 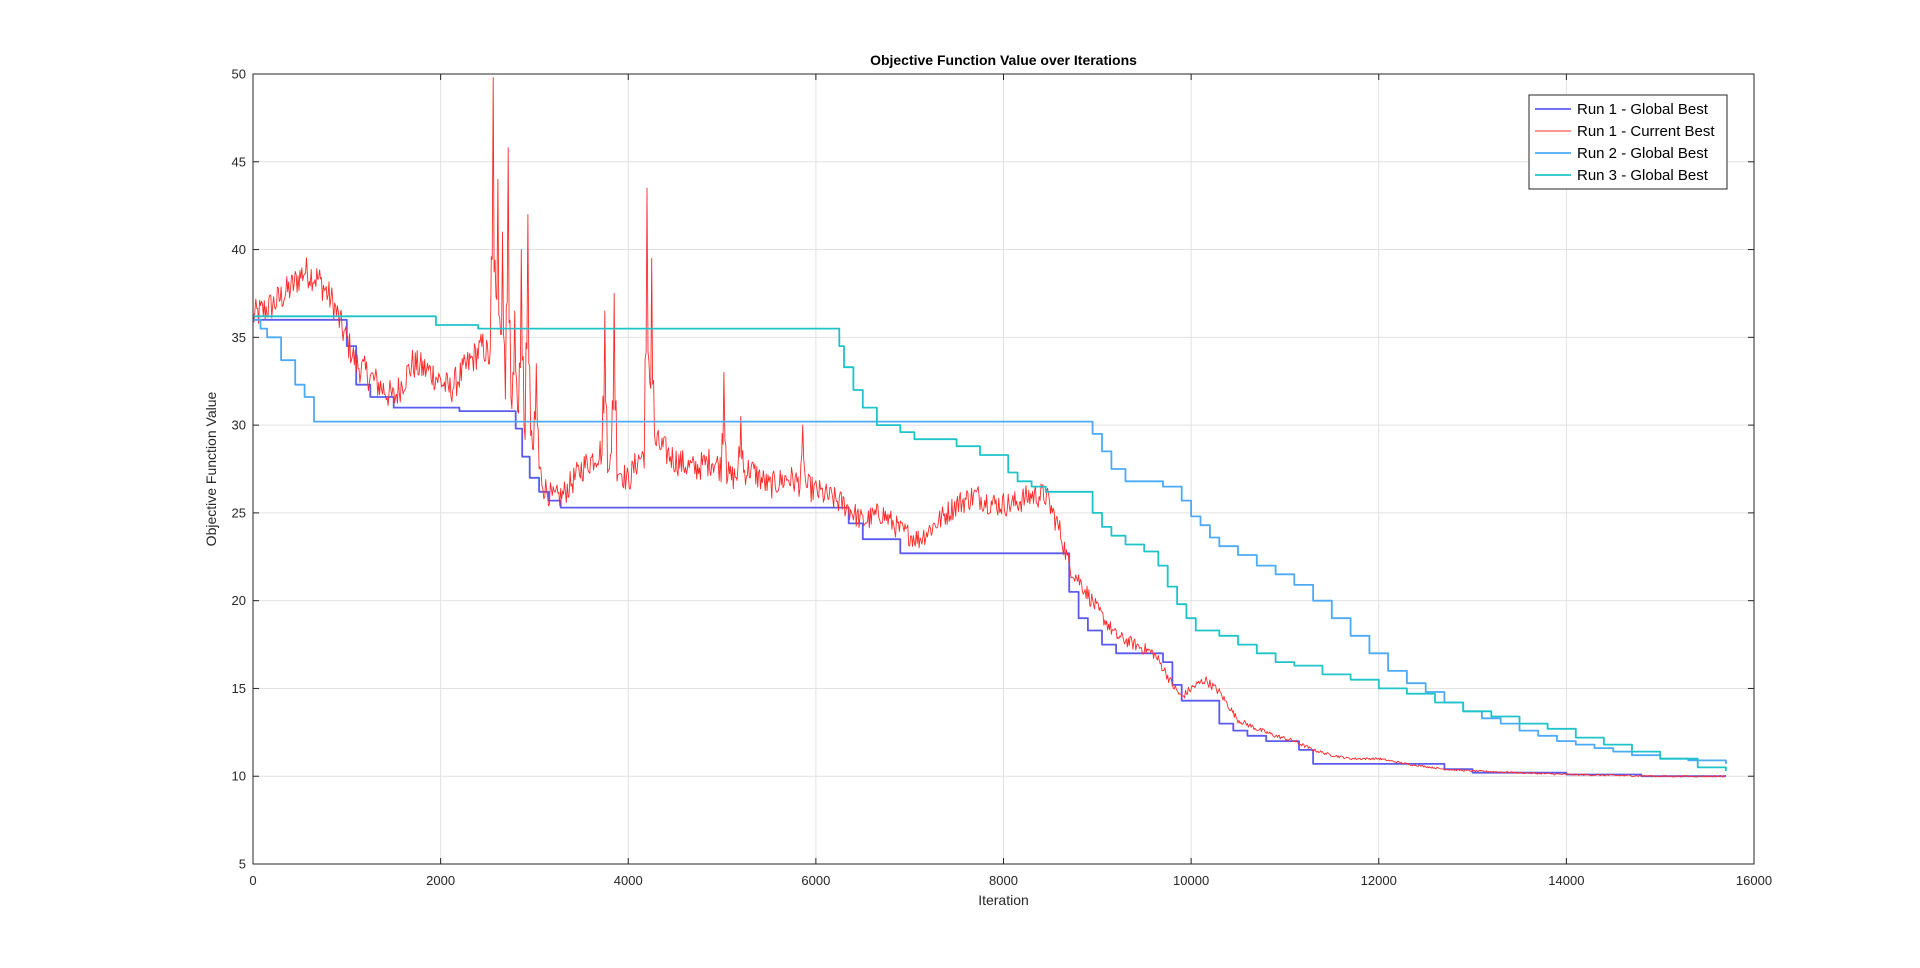 I want to click on y-tick-label: 45, so click(x=239, y=161).